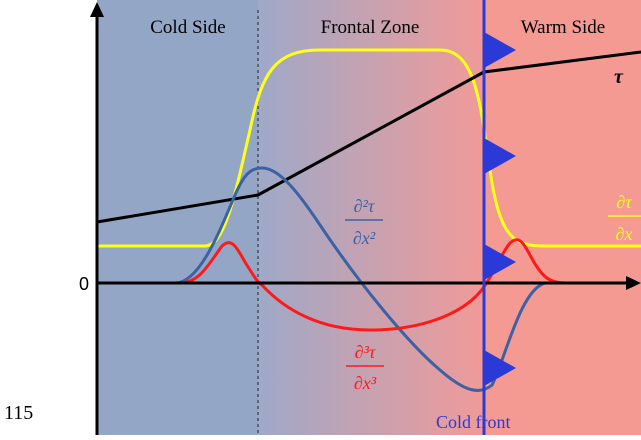  Describe the element at coordinates (633, 283) in the screenshot. I see `x-axis-arrow-icon` at that location.